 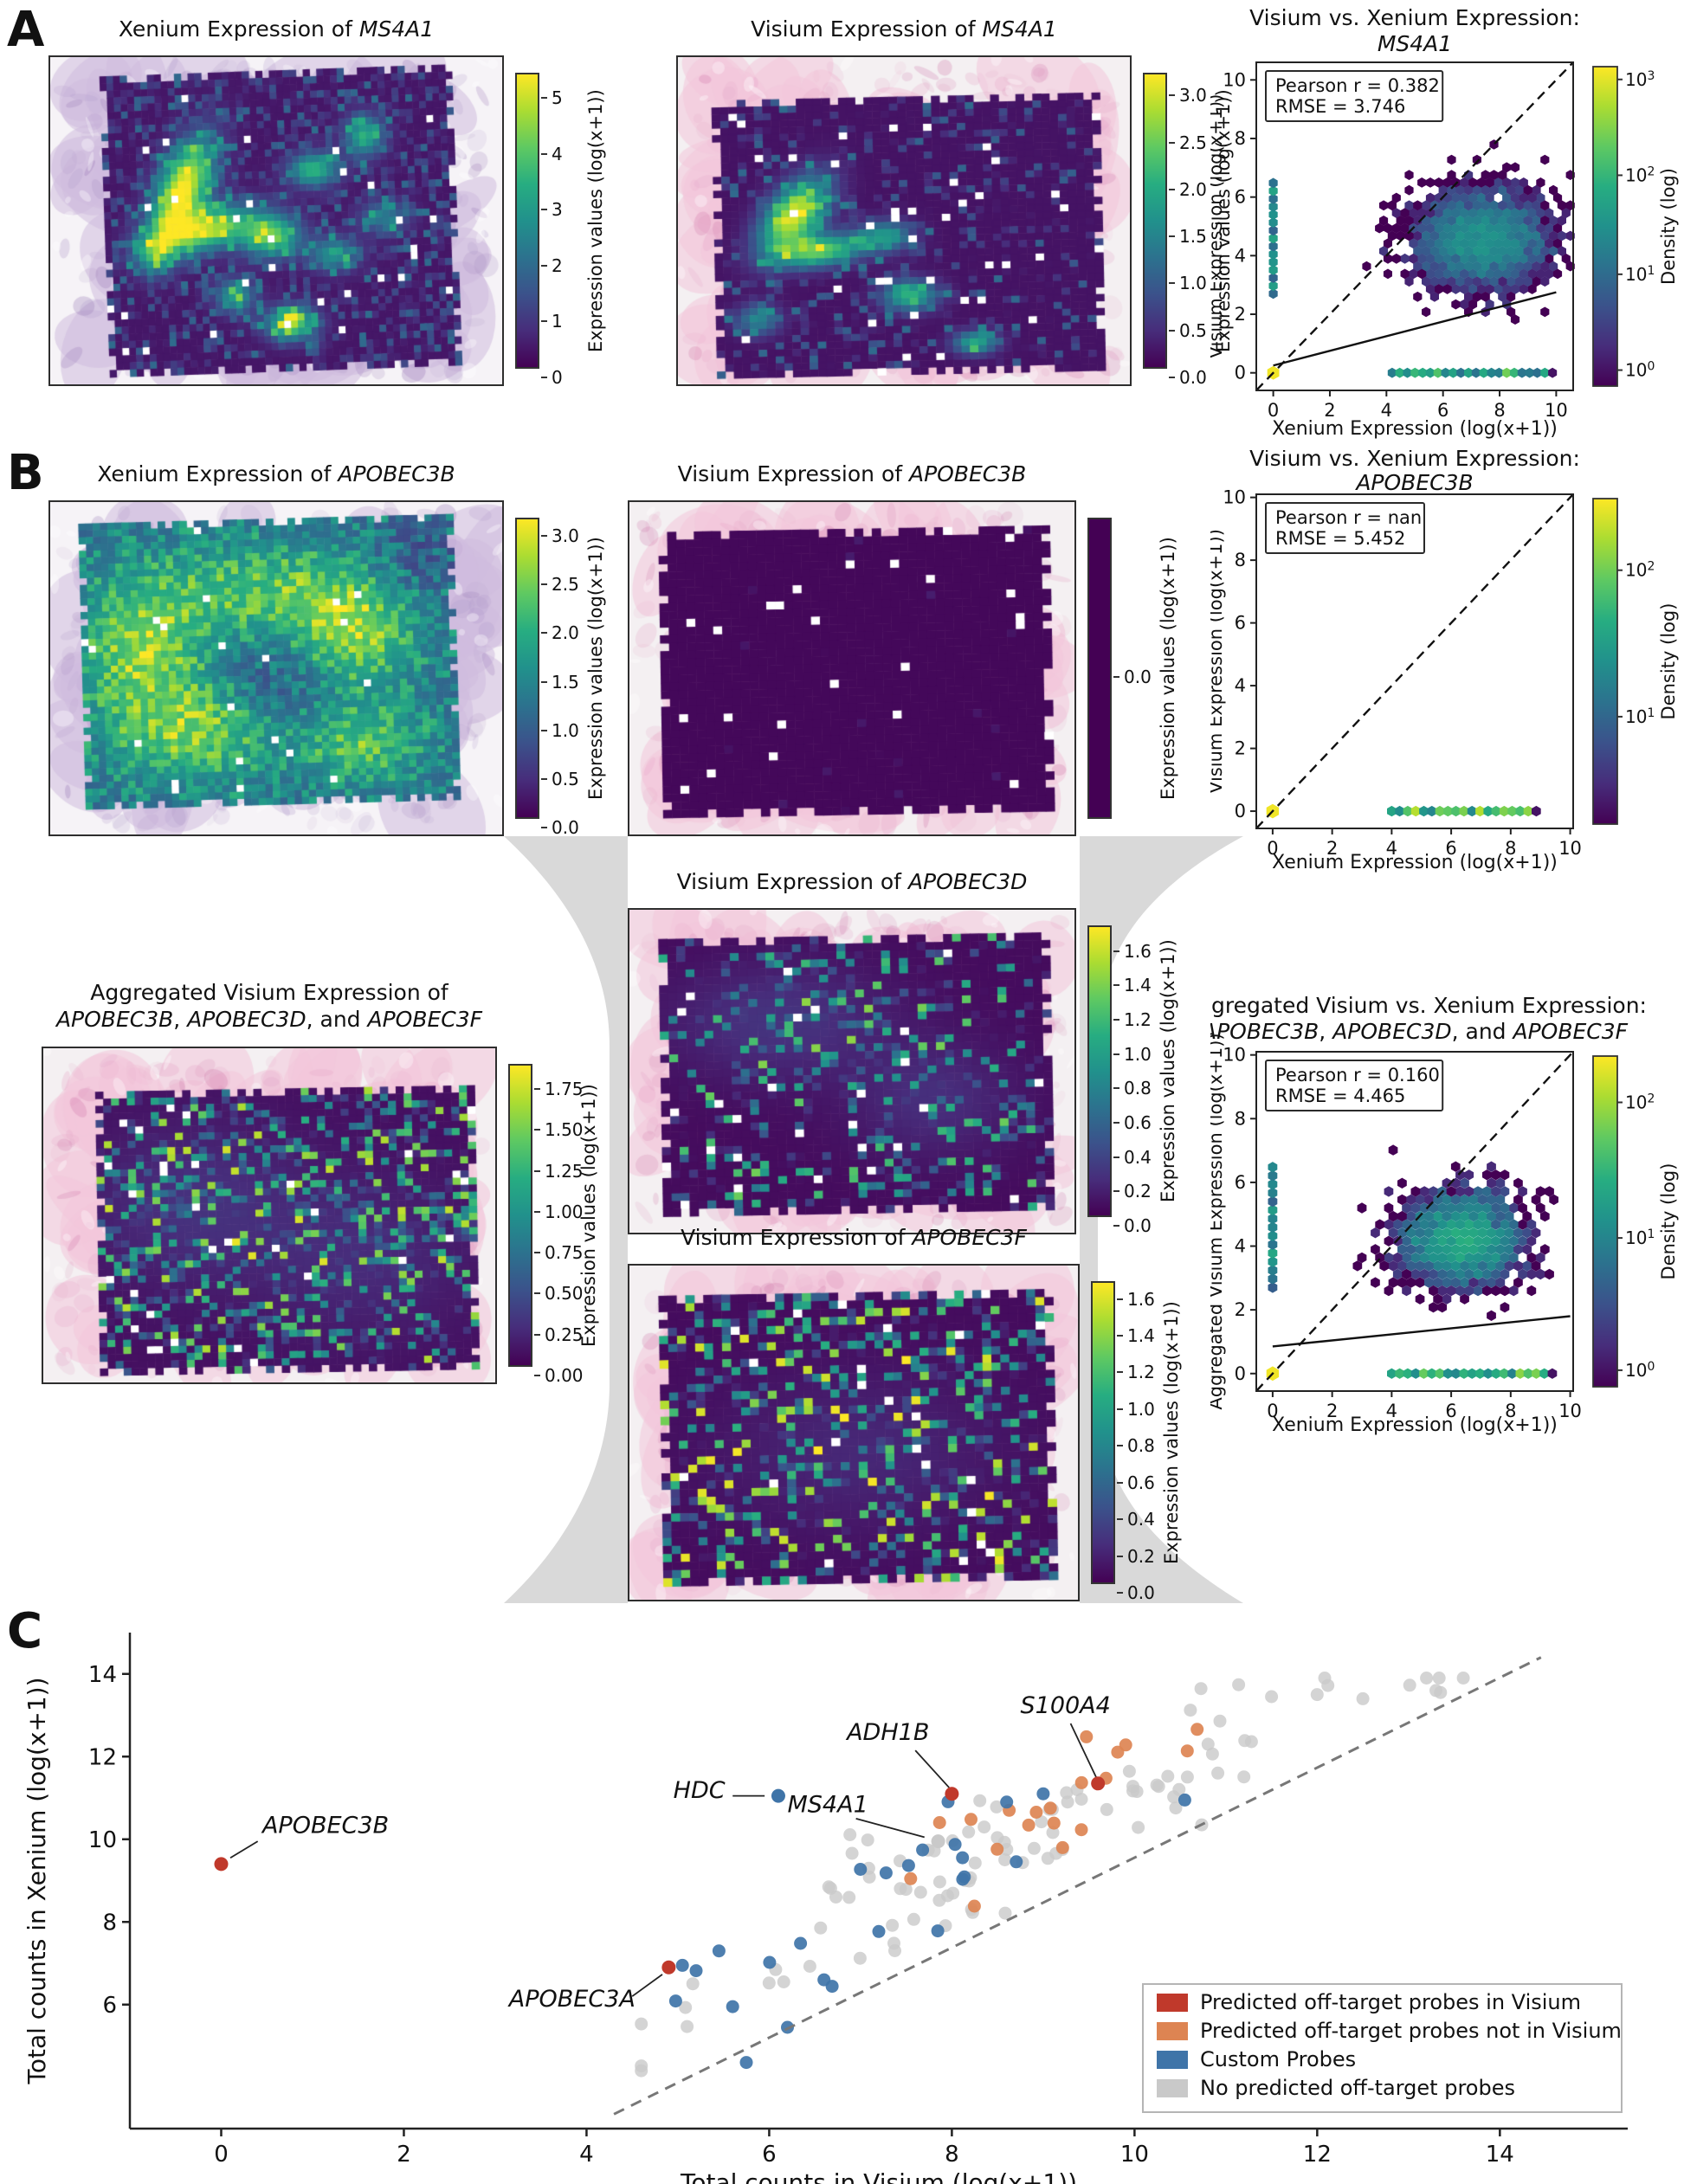 What do you see at coordinates (26, 30) in the screenshot?
I see `panel-a-label: A` at bounding box center [26, 30].